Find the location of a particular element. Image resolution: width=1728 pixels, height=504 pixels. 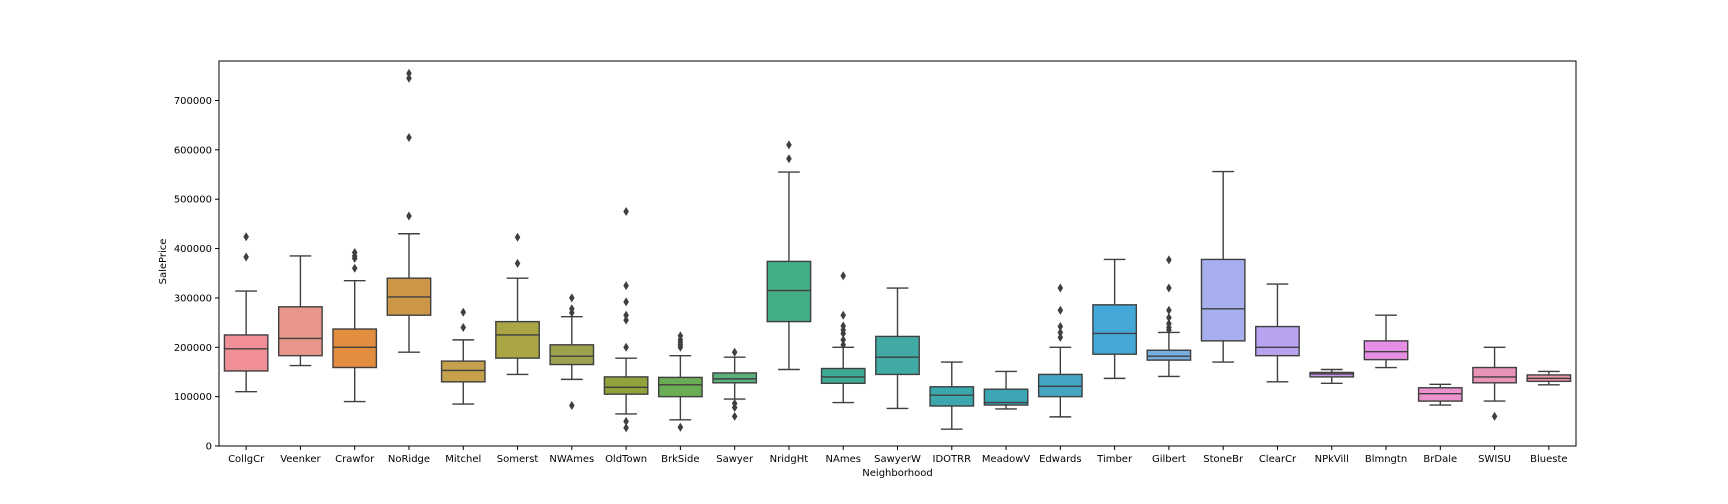

y-tick-label: 100000 is located at coordinates (193, 397).